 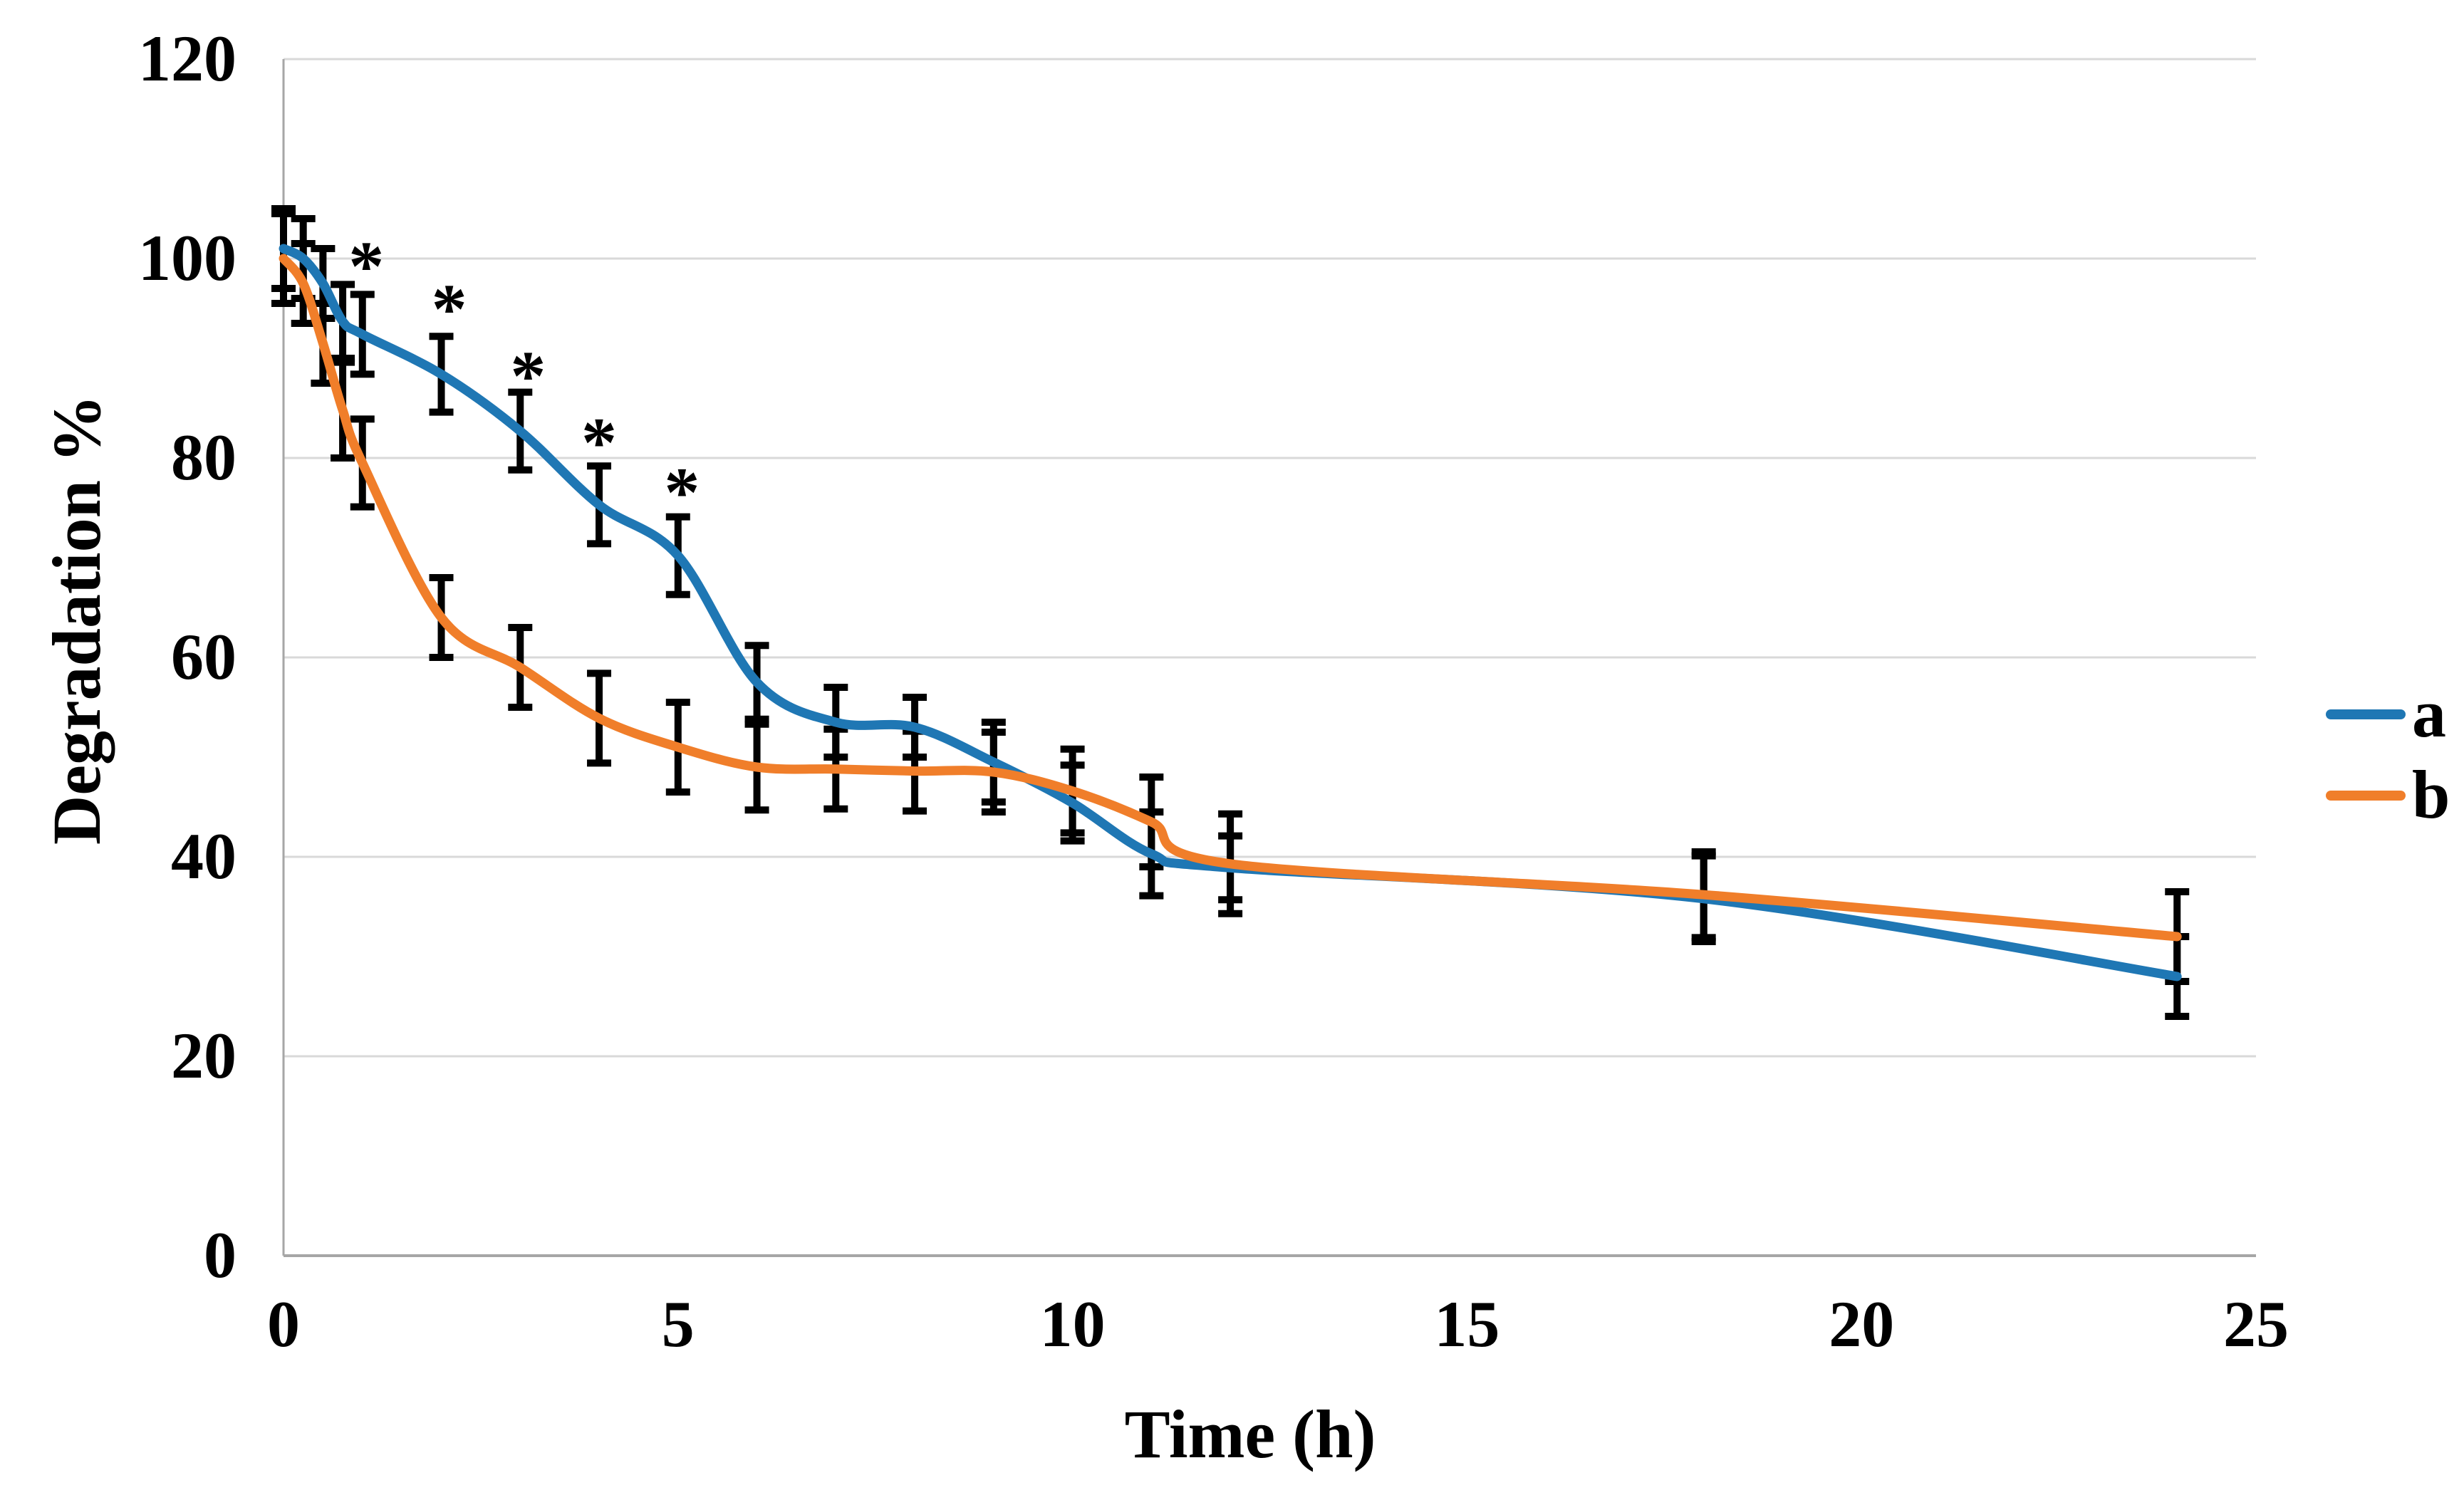 I want to click on legend-item-b: b, so click(x=2388, y=794).